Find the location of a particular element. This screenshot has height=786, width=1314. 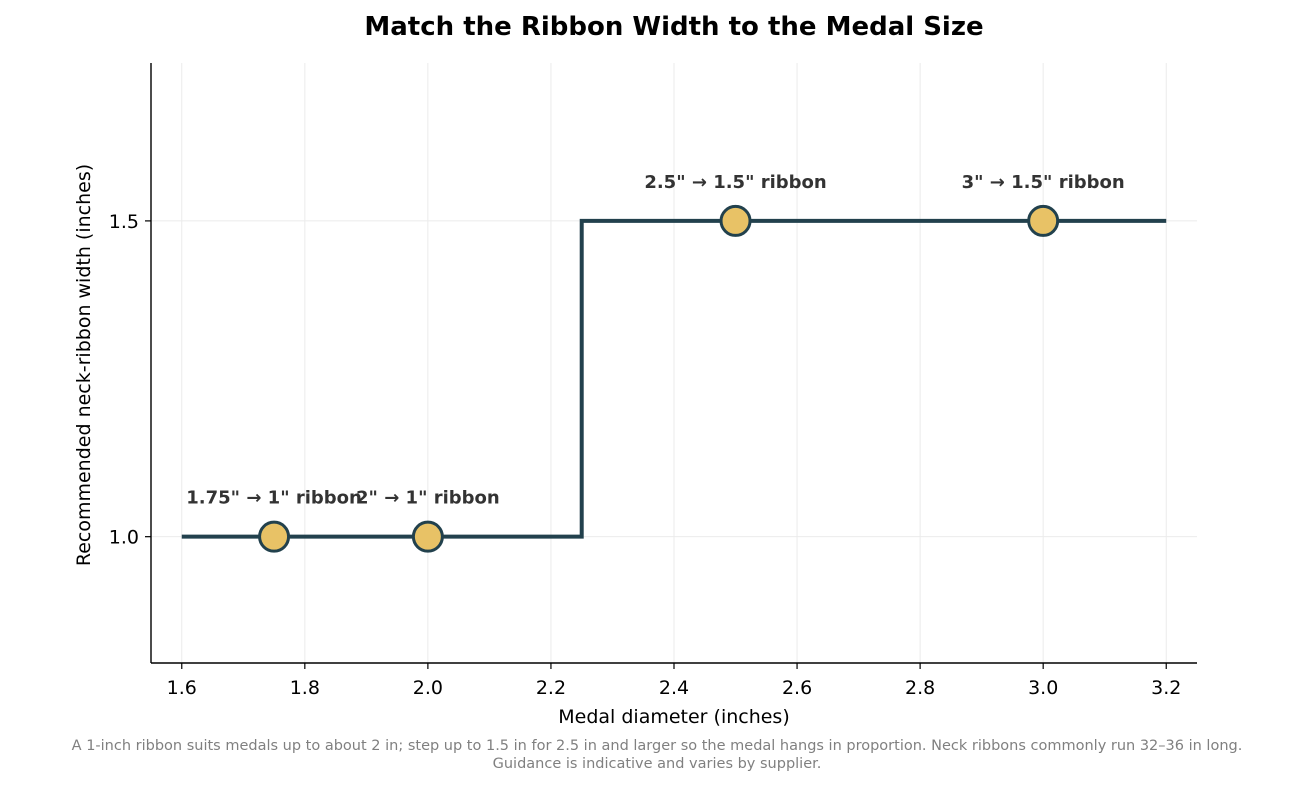

y-tick-label: 1.5 is located at coordinates (124, 222).